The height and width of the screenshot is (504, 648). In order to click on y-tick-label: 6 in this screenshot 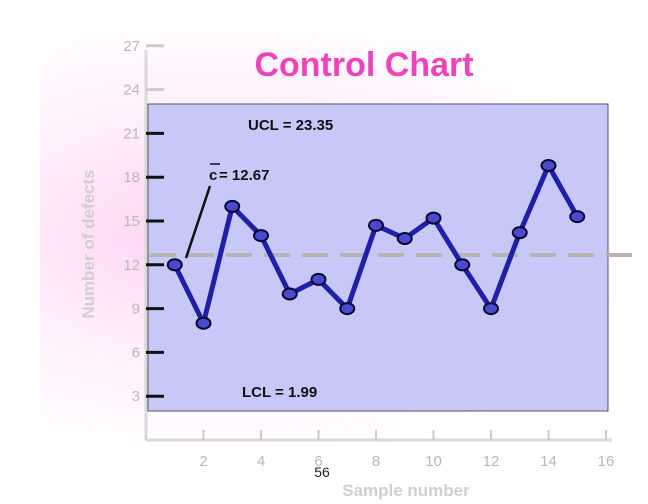, I will do `click(136, 352)`.